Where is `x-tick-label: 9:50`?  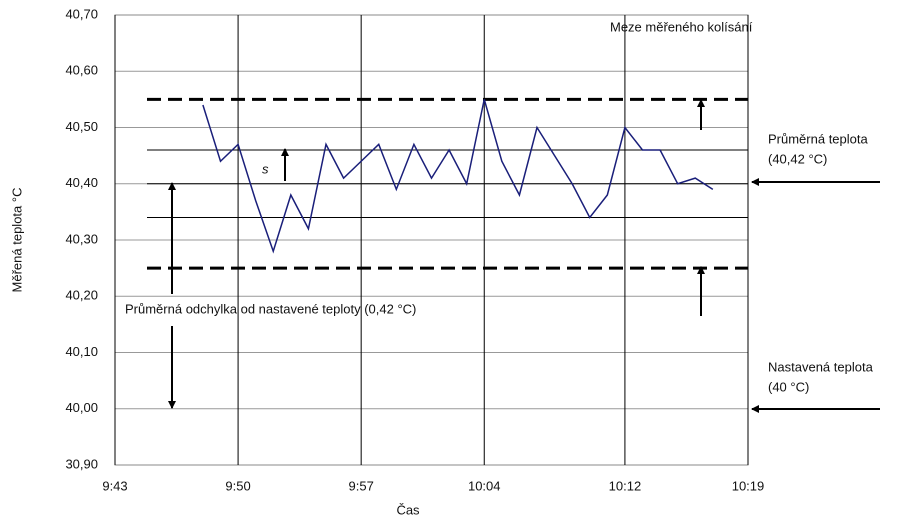
x-tick-label: 9:50 is located at coordinates (237, 485).